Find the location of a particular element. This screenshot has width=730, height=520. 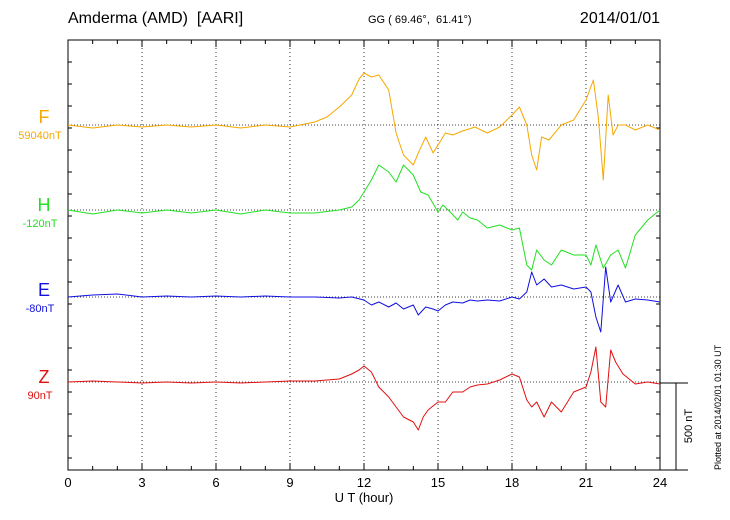

x-tick-label: 18 is located at coordinates (512, 482).